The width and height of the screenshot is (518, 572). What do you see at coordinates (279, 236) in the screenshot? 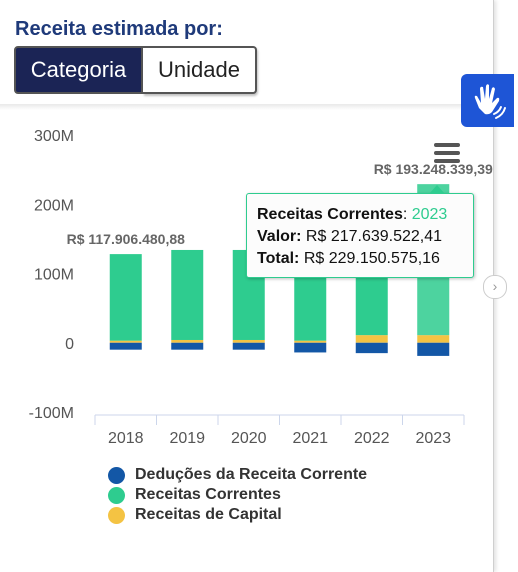
I see `tooltip-valor-label: Valor:` at bounding box center [279, 236].